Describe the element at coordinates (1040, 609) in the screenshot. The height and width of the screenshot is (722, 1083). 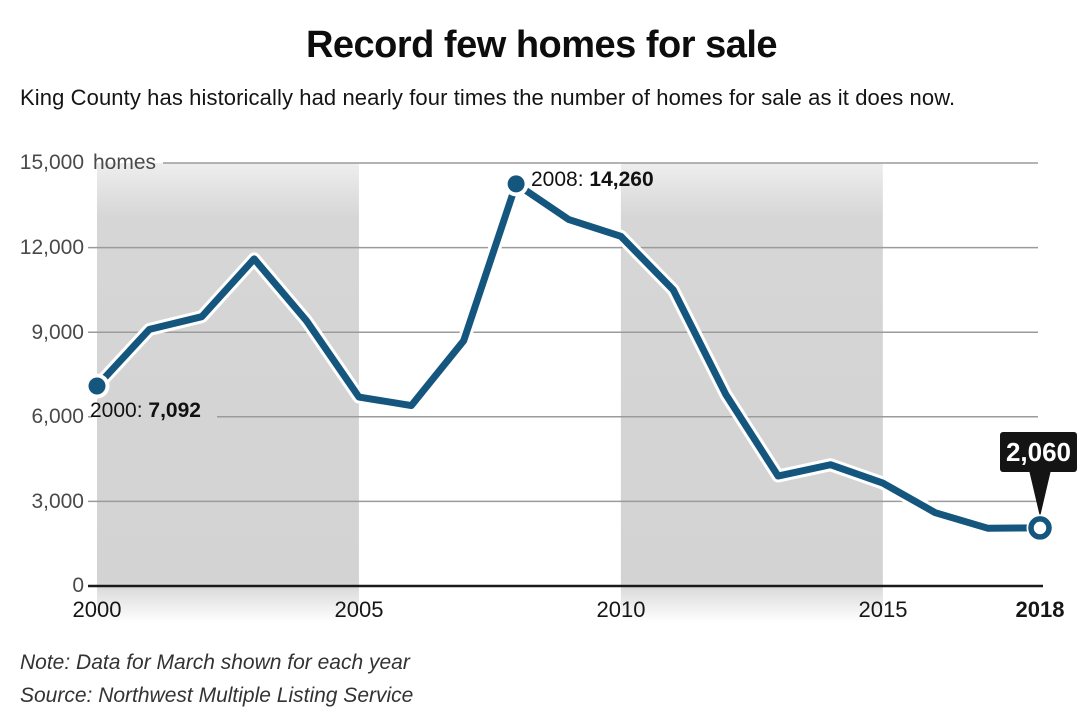
I see `x-tick-label-current: 2018` at that location.